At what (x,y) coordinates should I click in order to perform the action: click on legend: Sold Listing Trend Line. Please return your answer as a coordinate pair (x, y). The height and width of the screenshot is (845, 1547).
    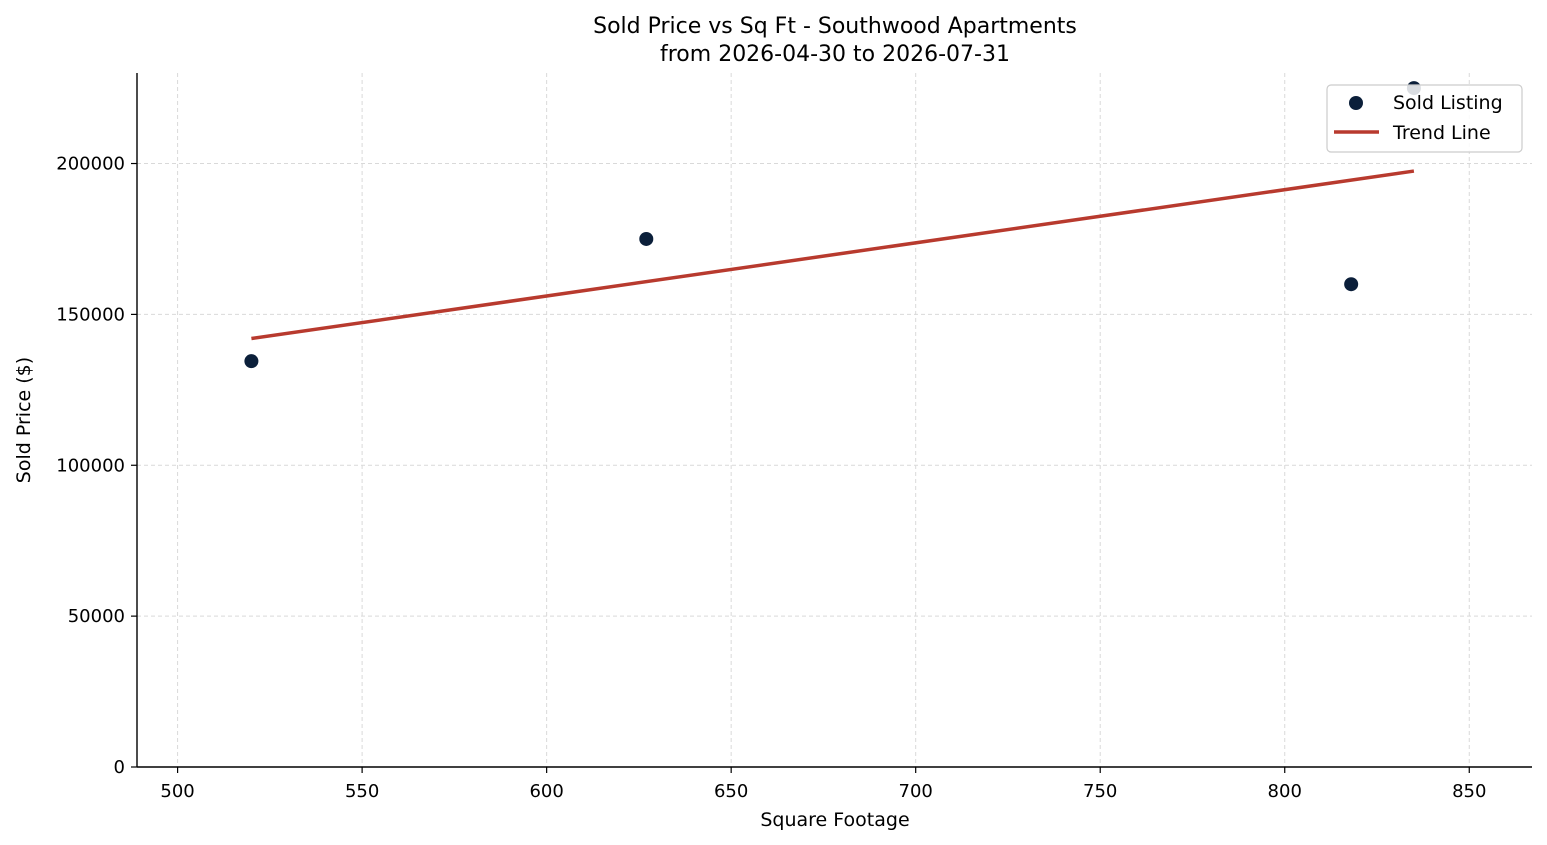
    Looking at the image, I should click on (1424, 118).